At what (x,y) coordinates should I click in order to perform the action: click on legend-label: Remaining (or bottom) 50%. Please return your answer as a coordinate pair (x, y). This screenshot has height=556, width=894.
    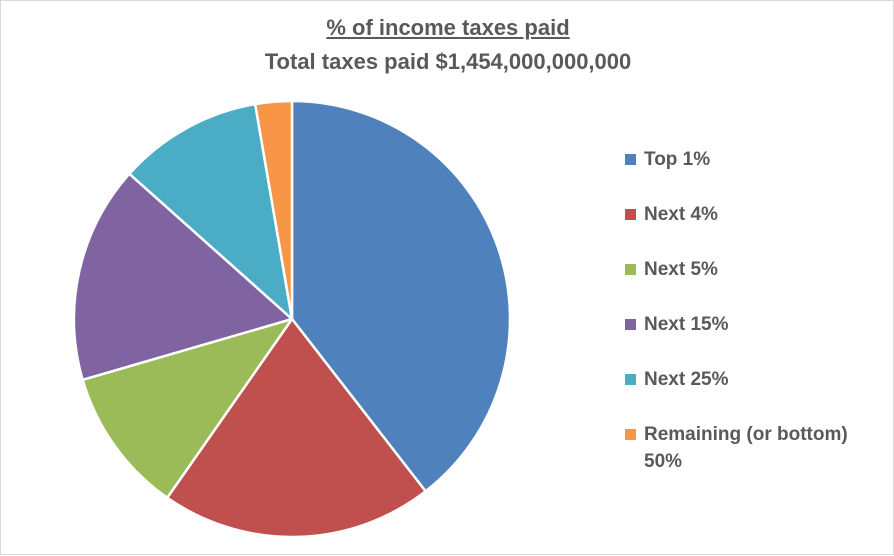
    Looking at the image, I should click on (746, 448).